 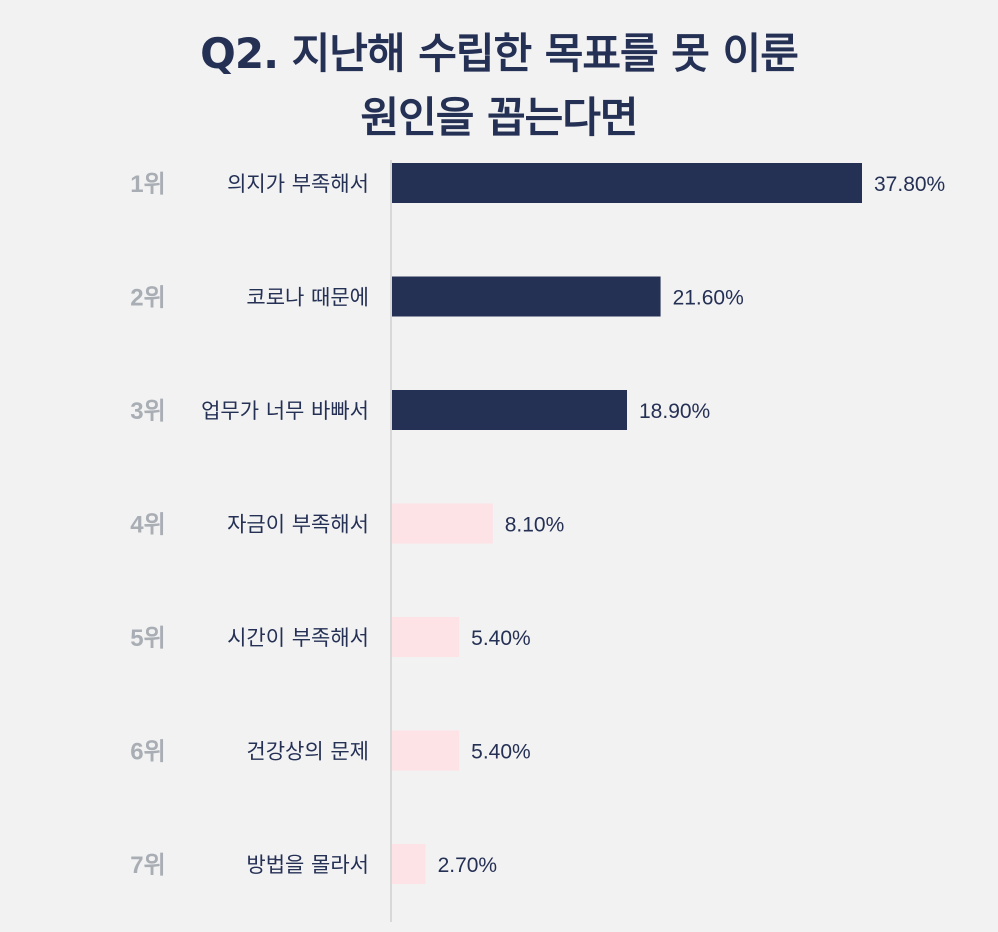 I want to click on rank-label: 4위, so click(x=147, y=525).